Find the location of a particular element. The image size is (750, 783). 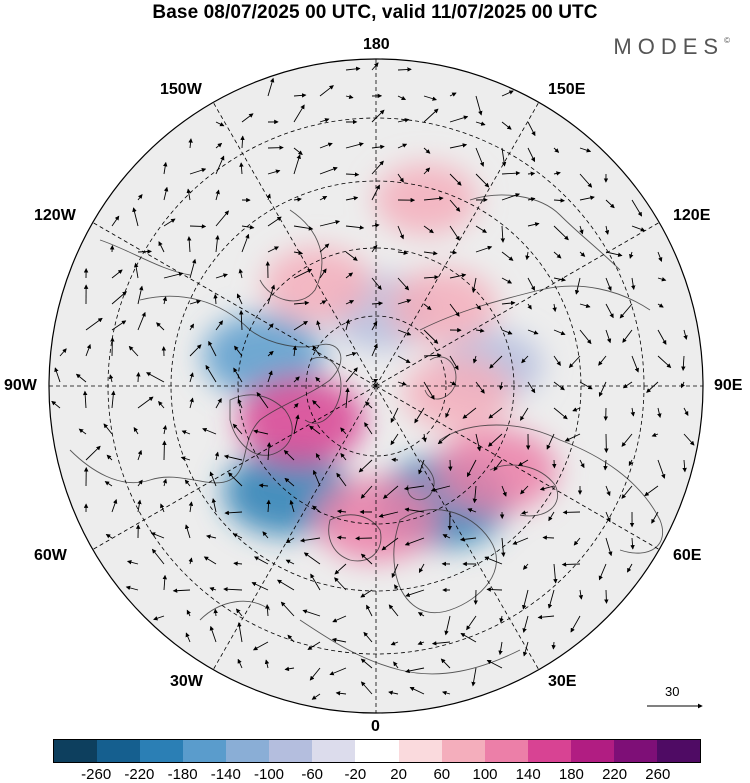

lon-label-90e: 90E is located at coordinates (728, 385).